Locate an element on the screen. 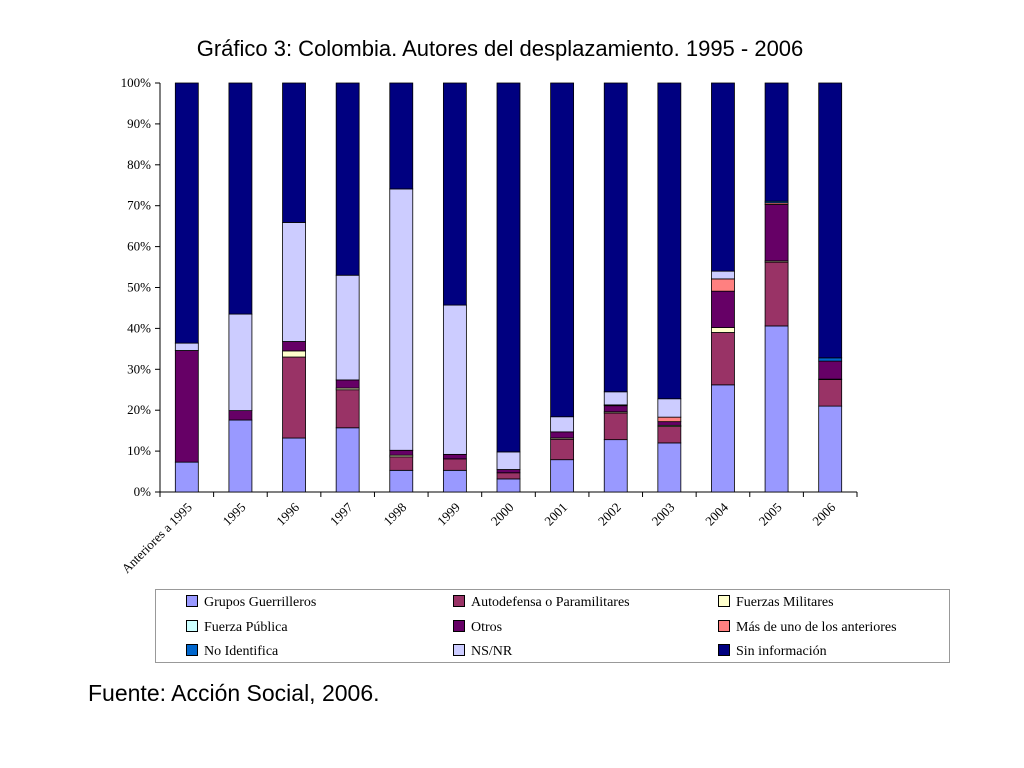  legend-label: NS/NR is located at coordinates (492, 651).